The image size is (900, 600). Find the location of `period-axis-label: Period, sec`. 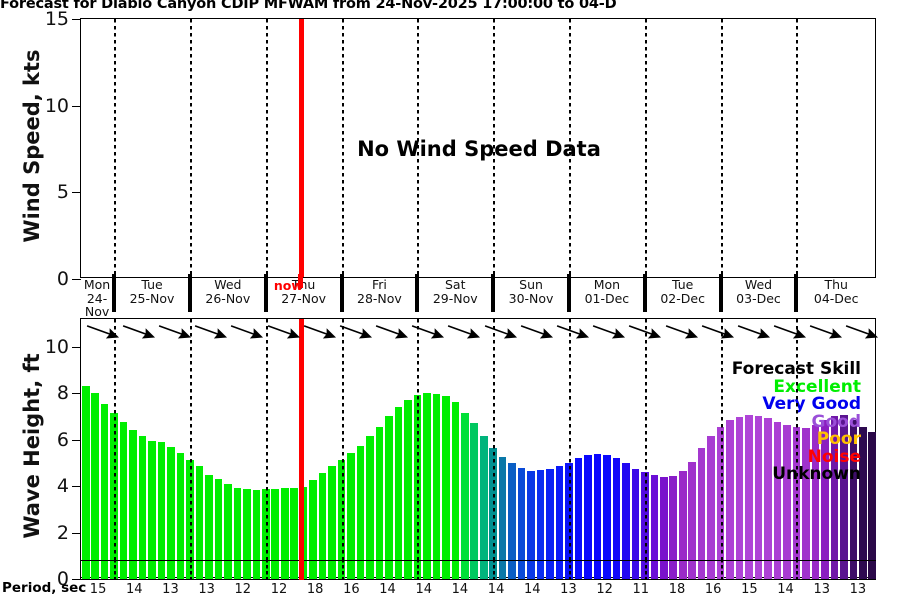

period-axis-label: Period, sec is located at coordinates (44, 588).